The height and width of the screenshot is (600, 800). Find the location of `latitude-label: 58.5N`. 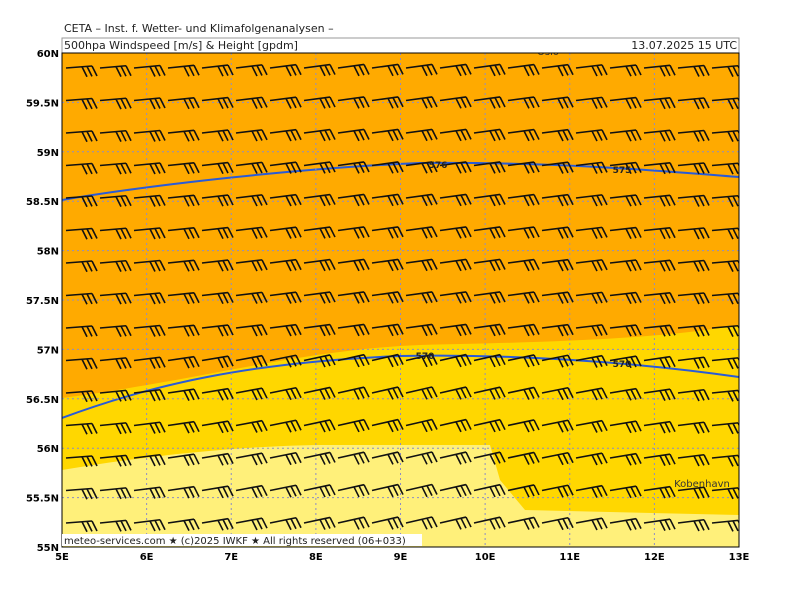

latitude-label: 58.5N is located at coordinates (42, 202).